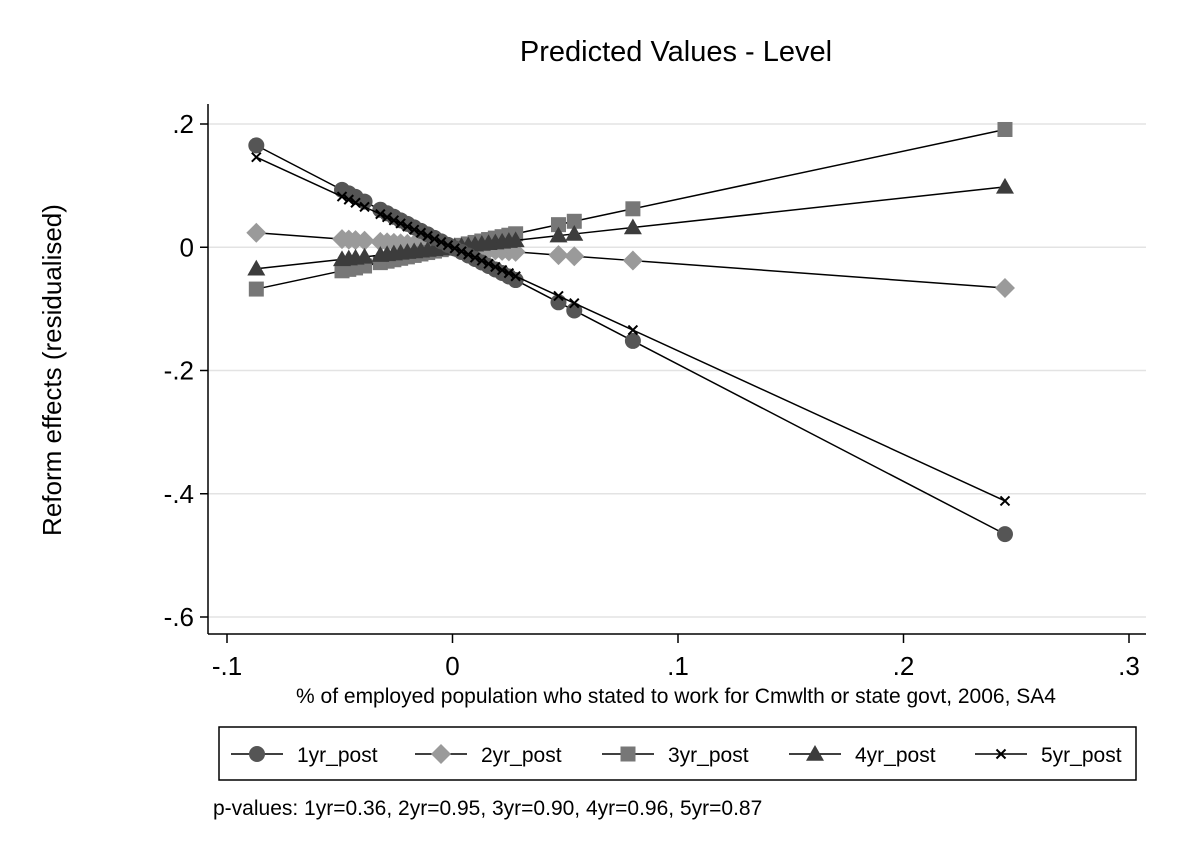 The height and width of the screenshot is (856, 1177). I want to click on y-tick-label: .2, so click(183, 124).